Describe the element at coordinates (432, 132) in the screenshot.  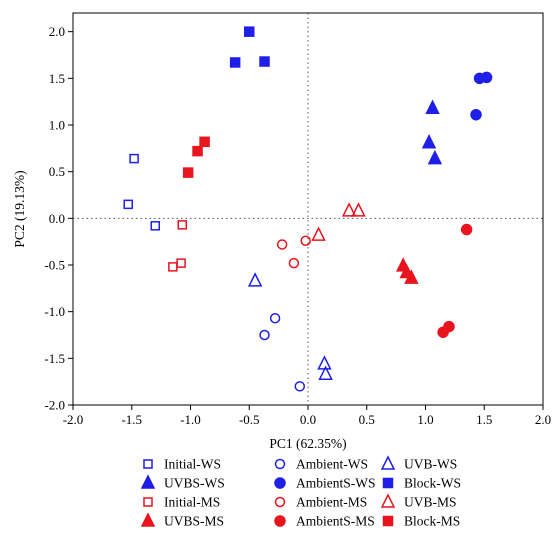
I see `series-uvbs-ws` at that location.